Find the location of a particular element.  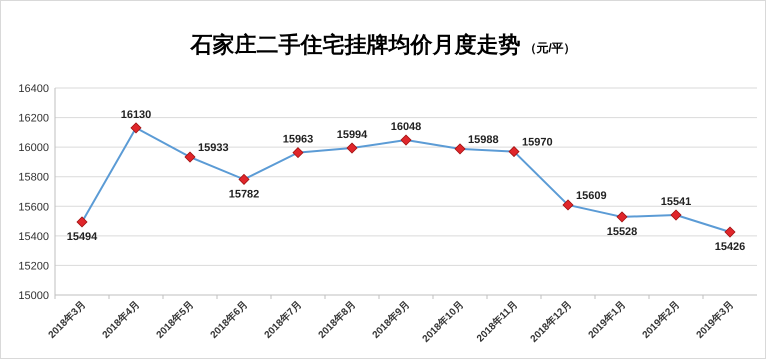

data-label: 15933 is located at coordinates (213, 148).